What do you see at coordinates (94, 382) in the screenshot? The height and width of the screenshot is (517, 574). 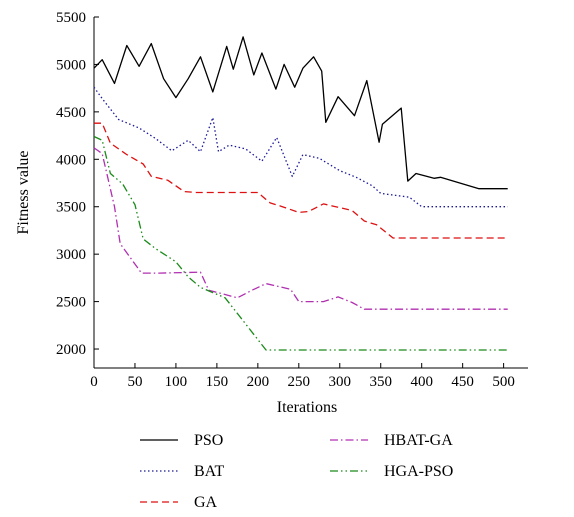 I see `x-tick-label: 0` at bounding box center [94, 382].